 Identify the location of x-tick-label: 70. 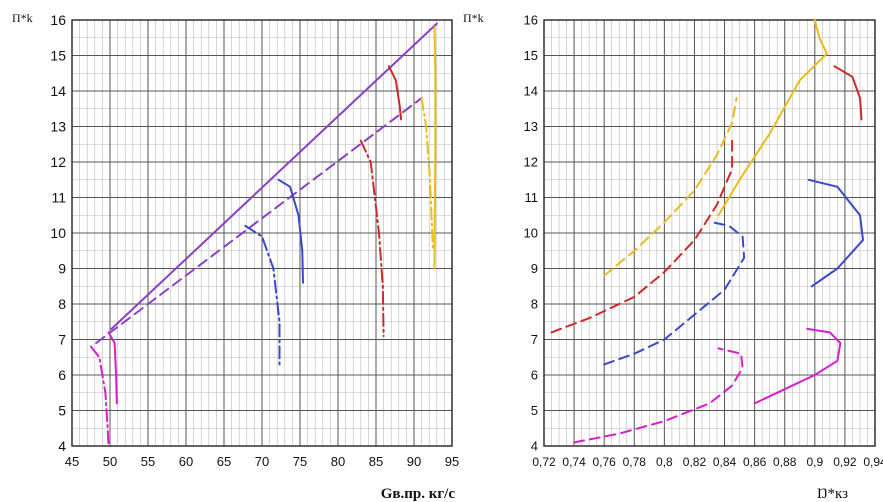
(262, 461).